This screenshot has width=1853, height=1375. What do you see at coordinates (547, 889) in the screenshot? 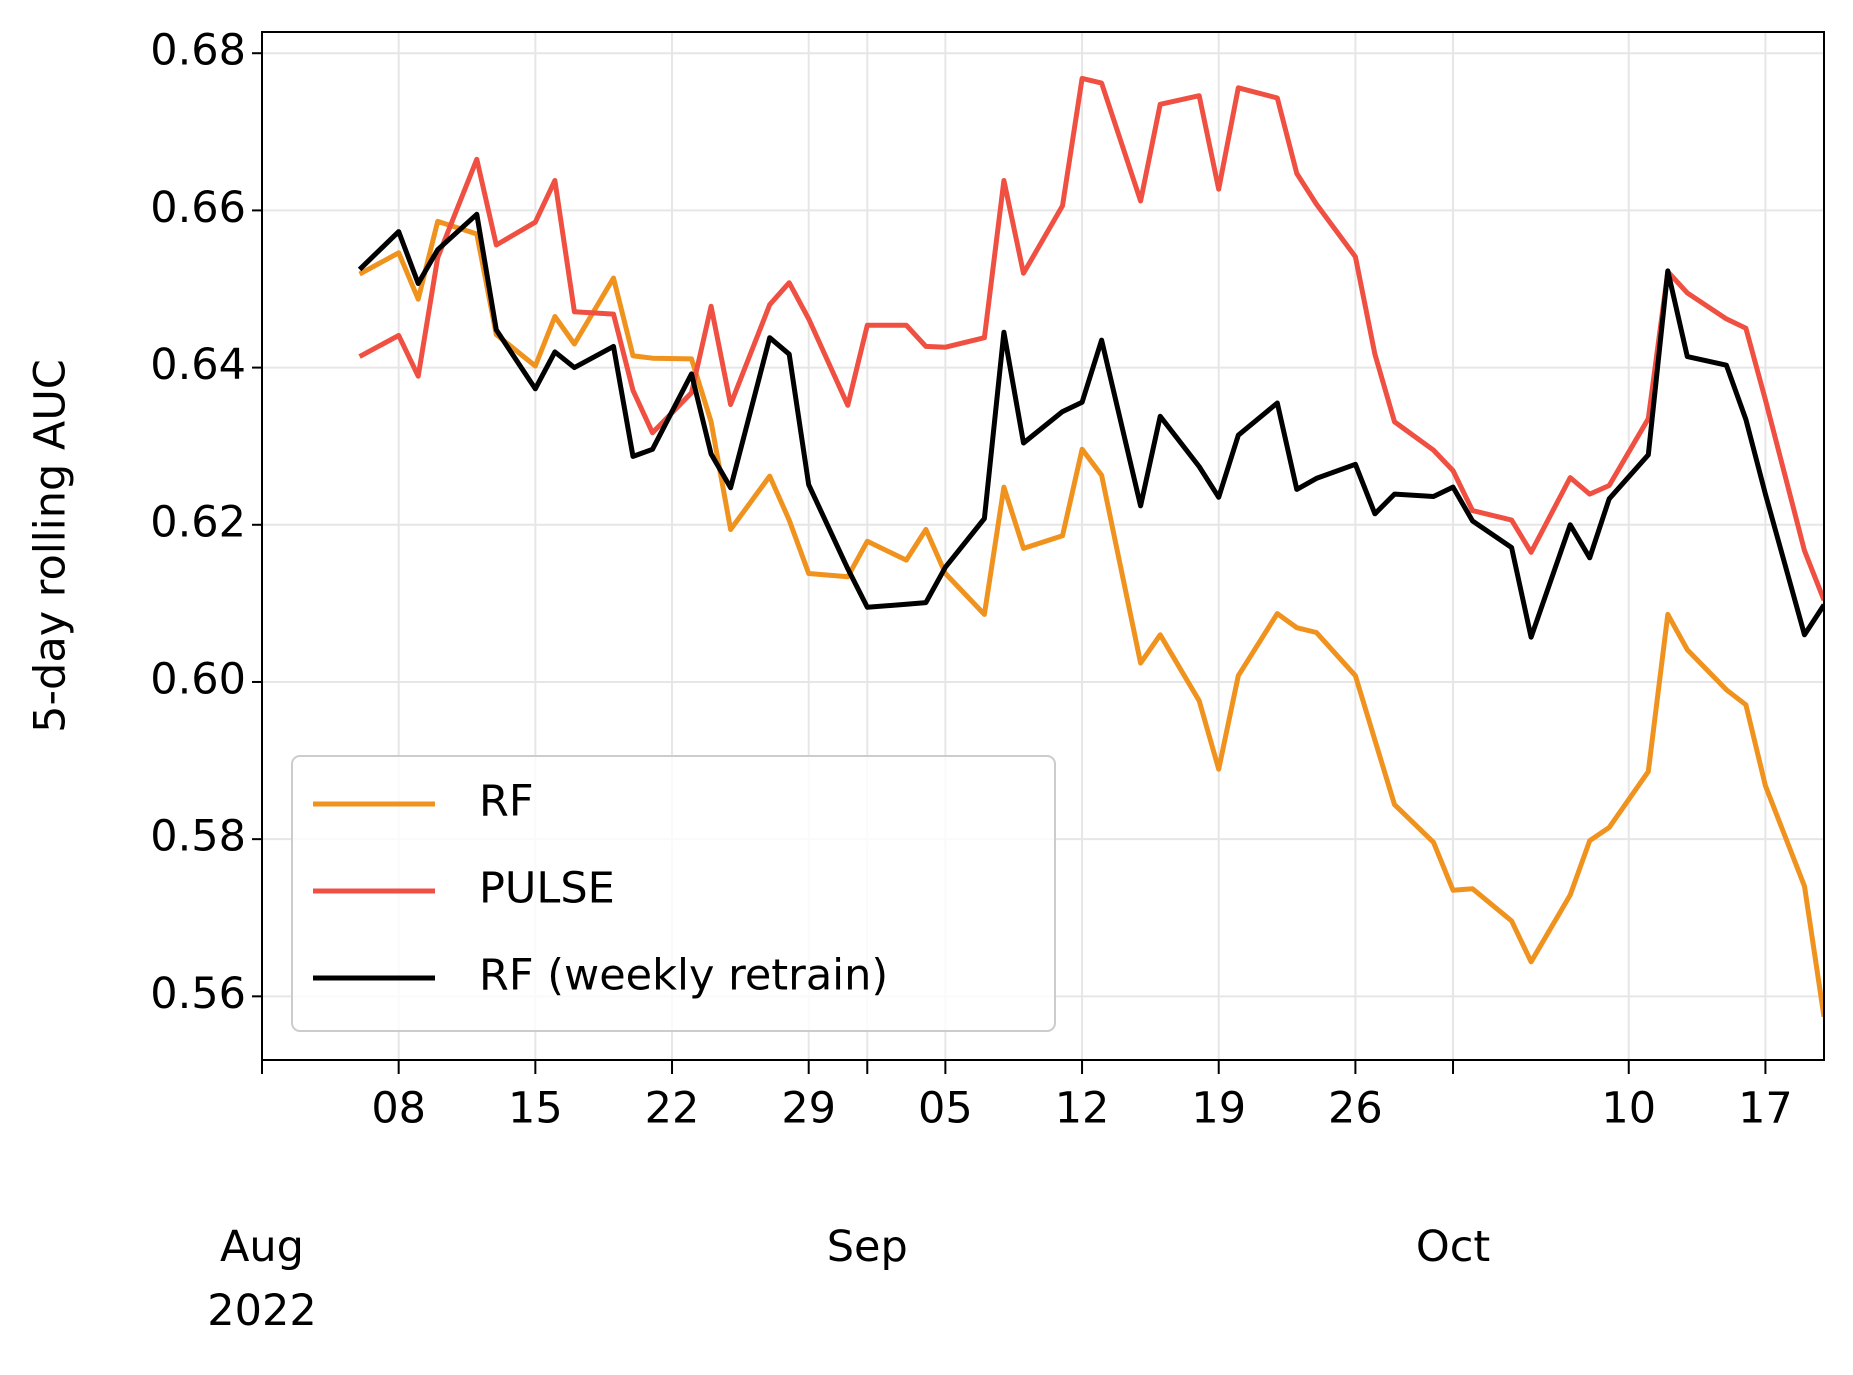
I see `legend-label: PULSE` at bounding box center [547, 889].